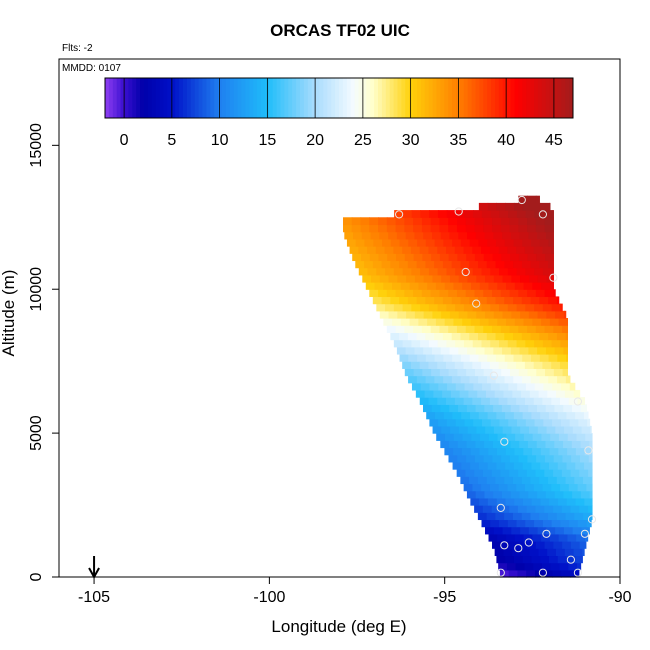 The width and height of the screenshot is (650, 650). Describe the element at coordinates (363, 140) in the screenshot. I see `colorbar-tick-label: 25` at that location.